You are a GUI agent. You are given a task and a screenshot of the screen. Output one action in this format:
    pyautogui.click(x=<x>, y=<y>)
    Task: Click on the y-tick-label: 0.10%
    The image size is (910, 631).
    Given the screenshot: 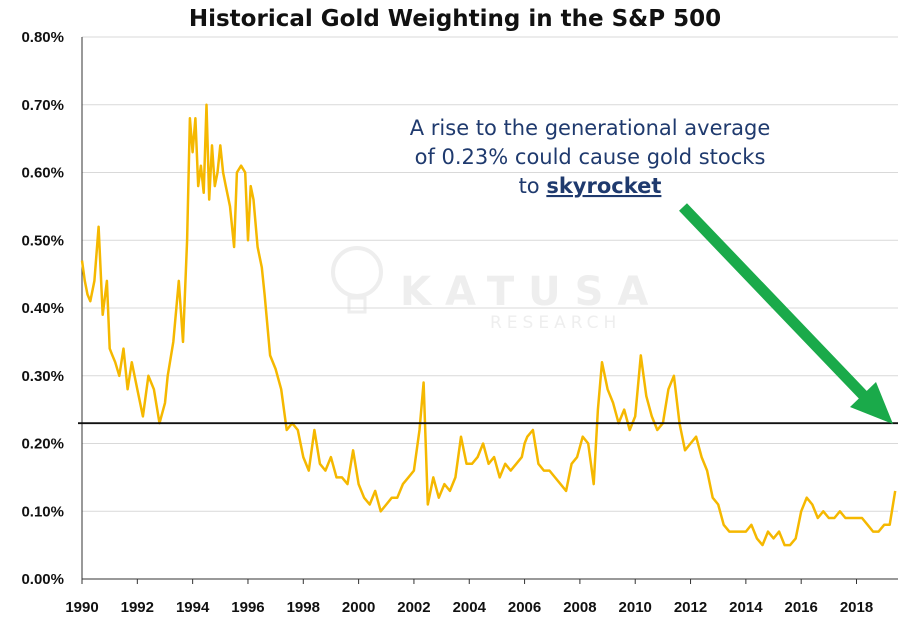 What is the action you would take?
    pyautogui.click(x=42, y=511)
    